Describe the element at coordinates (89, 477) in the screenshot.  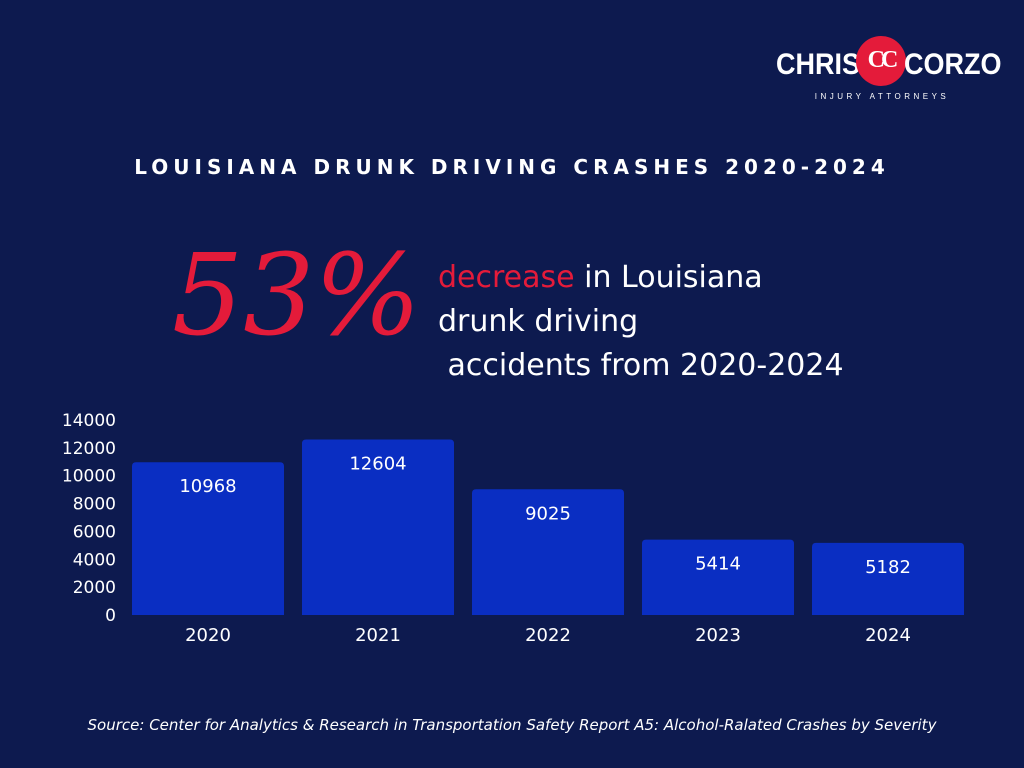
I see `y-tick-label: 10000` at that location.